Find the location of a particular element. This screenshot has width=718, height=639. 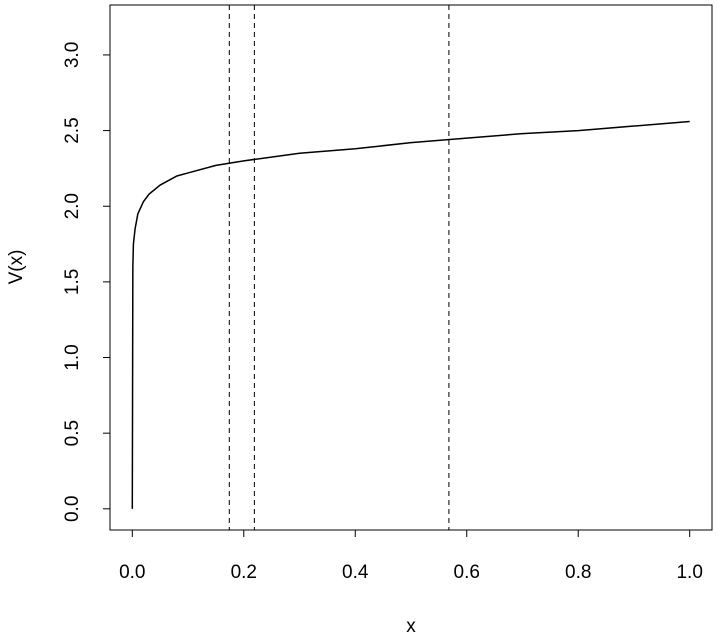

x-tick-label: 0.0 is located at coordinates (132, 572).